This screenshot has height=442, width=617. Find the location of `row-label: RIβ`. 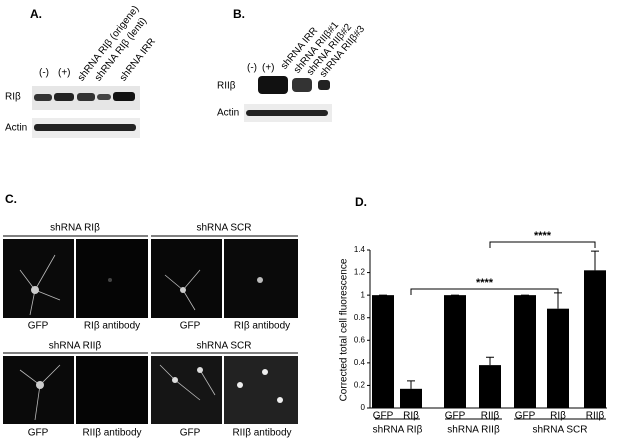

row-label: RIβ is located at coordinates (13, 97).